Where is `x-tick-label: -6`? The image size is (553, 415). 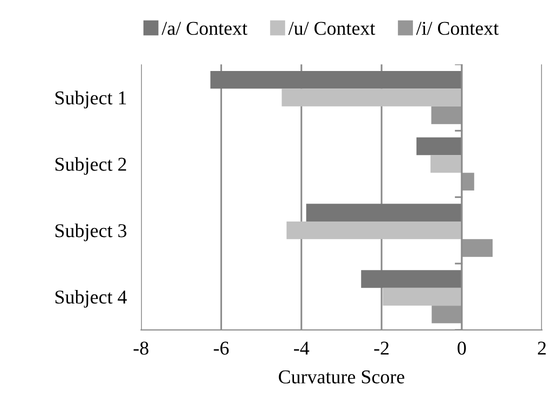
x-tick-label: -6 is located at coordinates (221, 348).